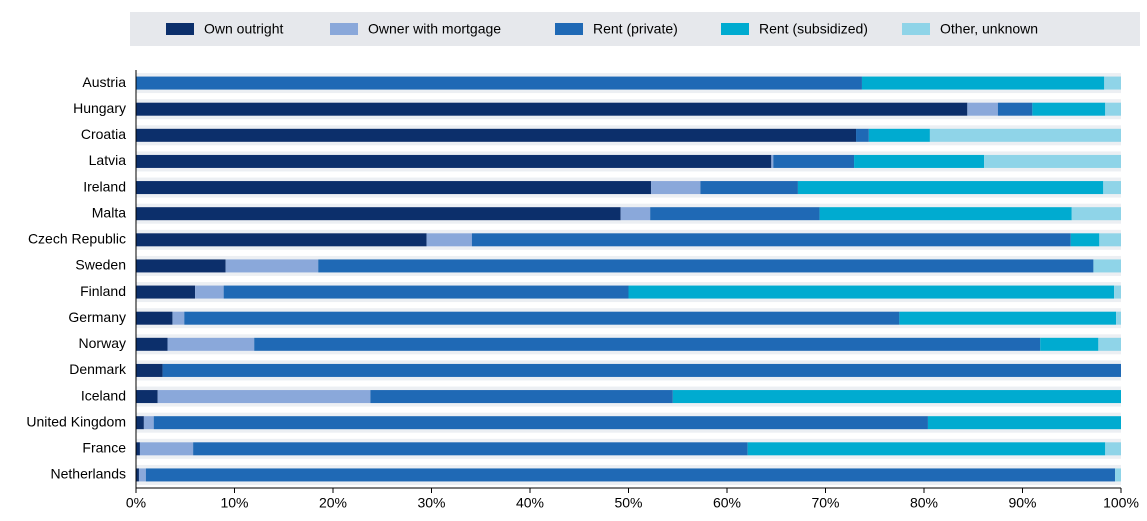 The image size is (1147, 521). Describe the element at coordinates (136, 503) in the screenshot. I see `x-tick-label: 0%` at that location.